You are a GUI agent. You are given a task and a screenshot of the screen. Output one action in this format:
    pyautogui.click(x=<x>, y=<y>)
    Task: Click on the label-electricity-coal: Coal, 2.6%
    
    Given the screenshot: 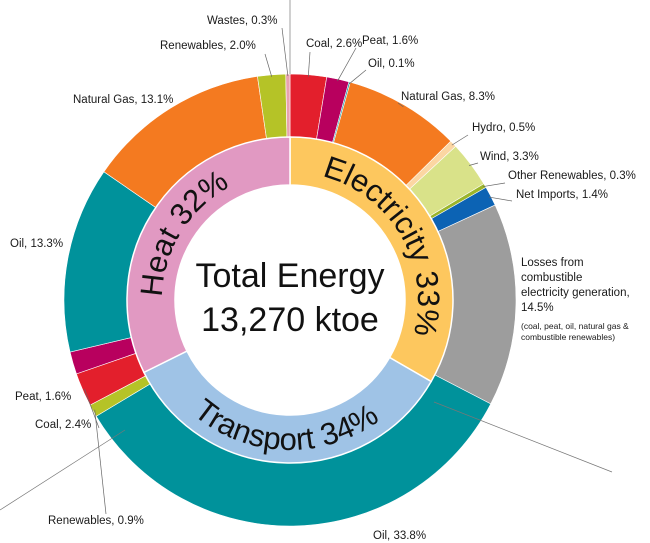 What is the action you would take?
    pyautogui.click(x=334, y=44)
    